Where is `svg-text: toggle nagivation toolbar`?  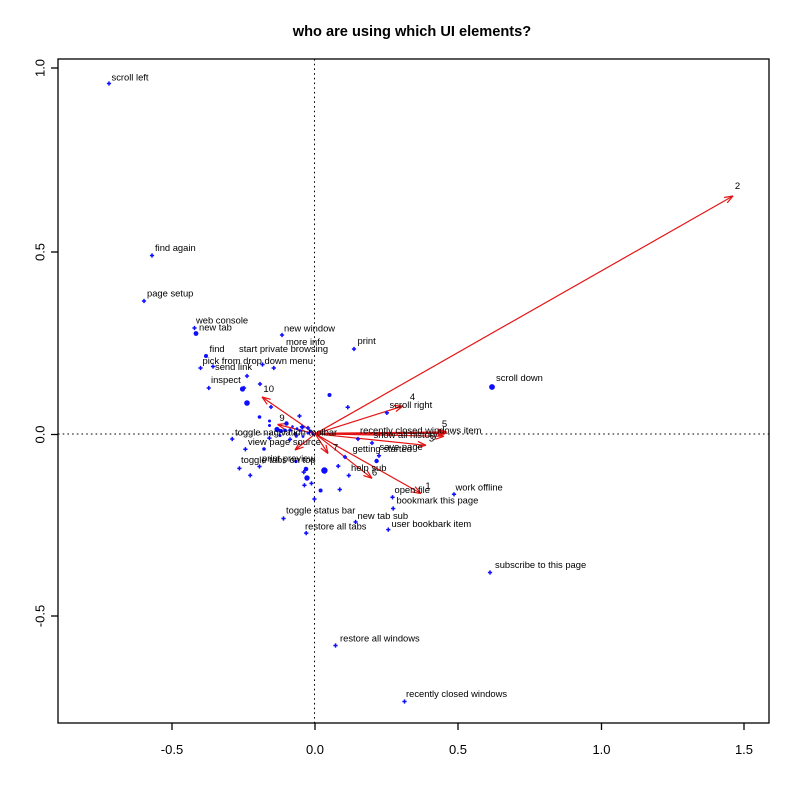
svg-text: toggle nagivation toolbar is located at coordinates (286, 432).